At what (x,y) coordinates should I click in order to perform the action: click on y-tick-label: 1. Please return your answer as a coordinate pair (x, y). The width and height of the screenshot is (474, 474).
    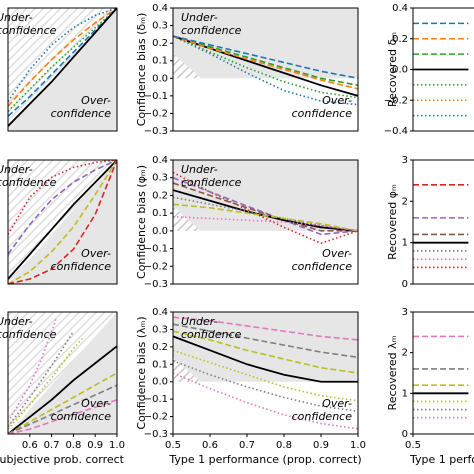
    Looking at the image, I should click on (405, 393).